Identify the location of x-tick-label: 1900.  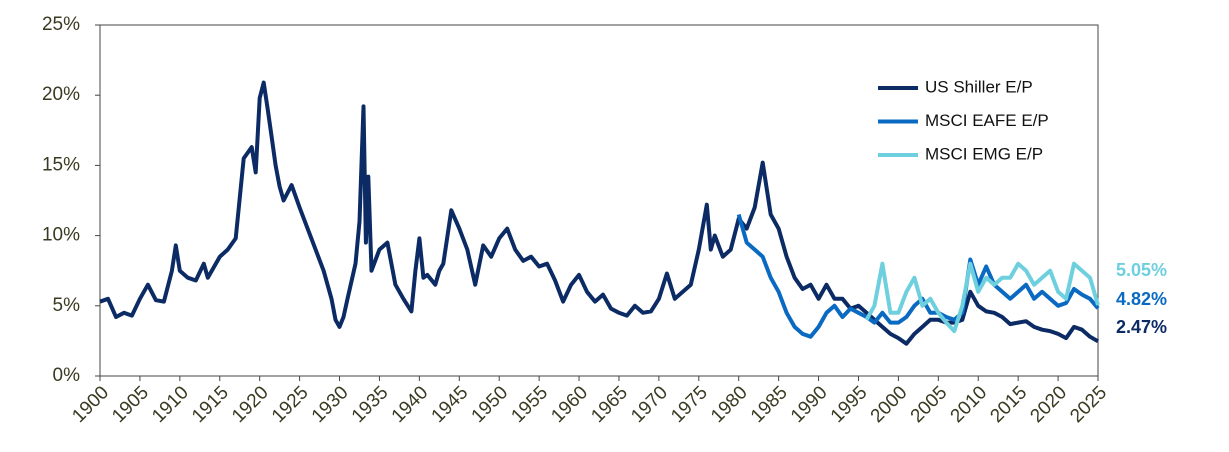
(90, 404).